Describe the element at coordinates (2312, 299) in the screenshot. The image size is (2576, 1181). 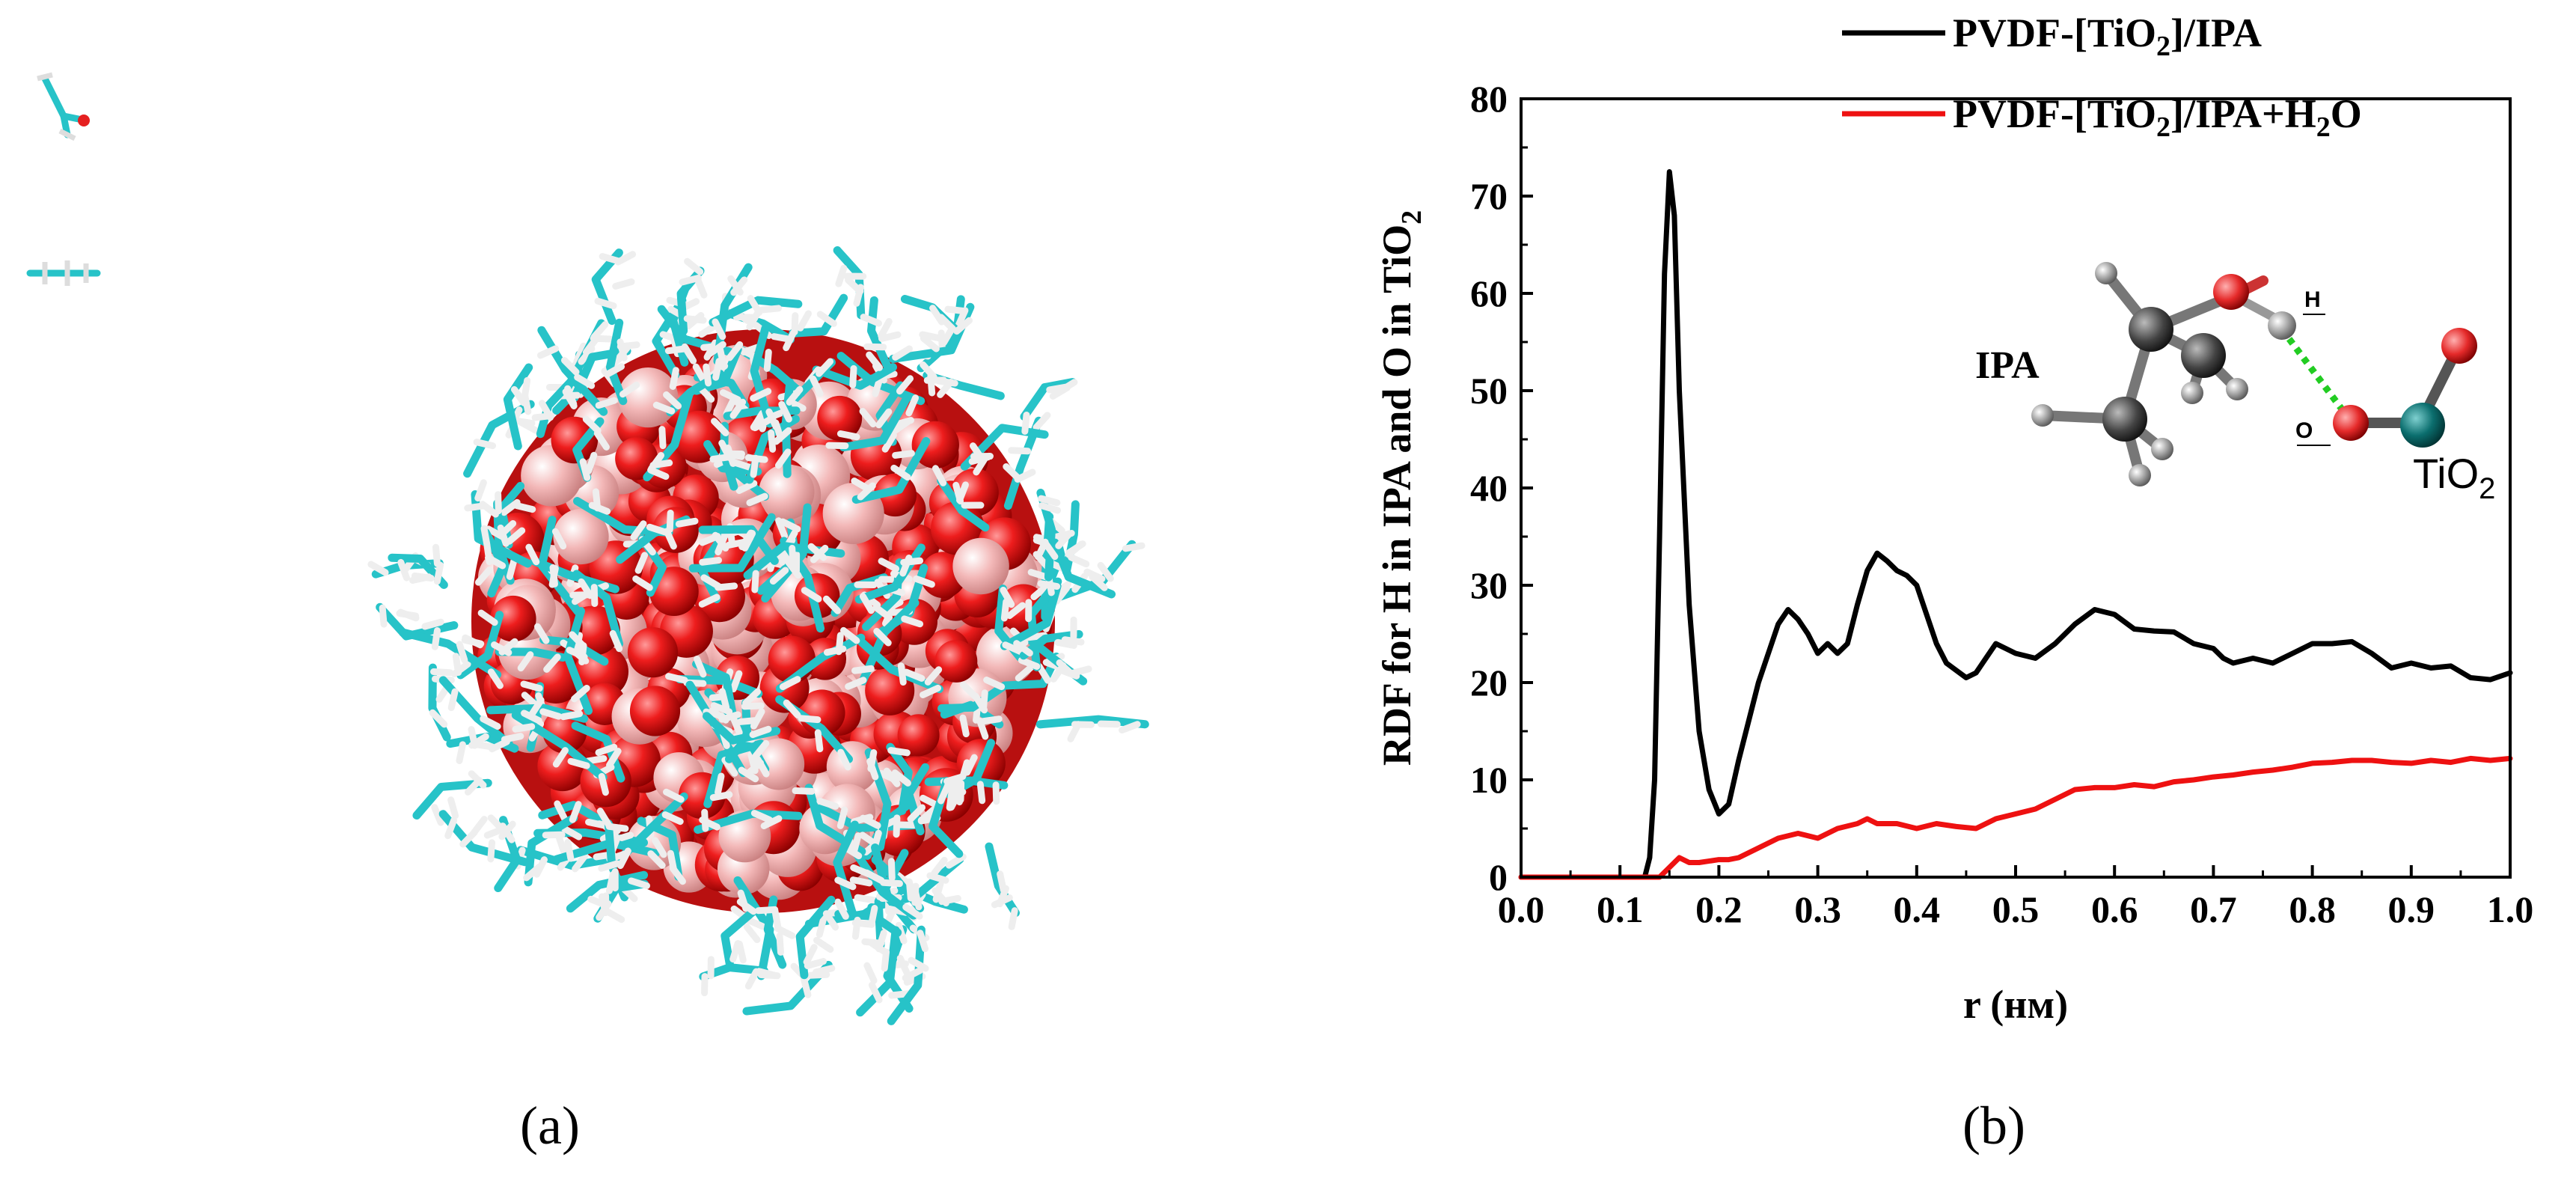
I see `inset-h-label: H` at that location.